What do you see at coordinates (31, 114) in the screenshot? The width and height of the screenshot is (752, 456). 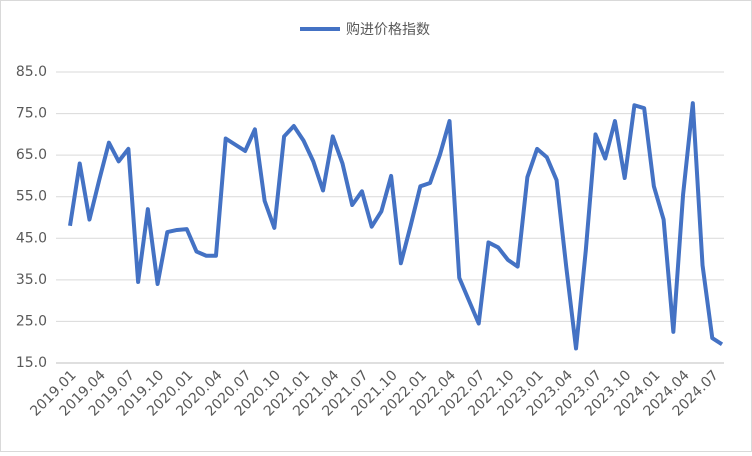 I see `y-tick-label: 75.0` at bounding box center [31, 114].